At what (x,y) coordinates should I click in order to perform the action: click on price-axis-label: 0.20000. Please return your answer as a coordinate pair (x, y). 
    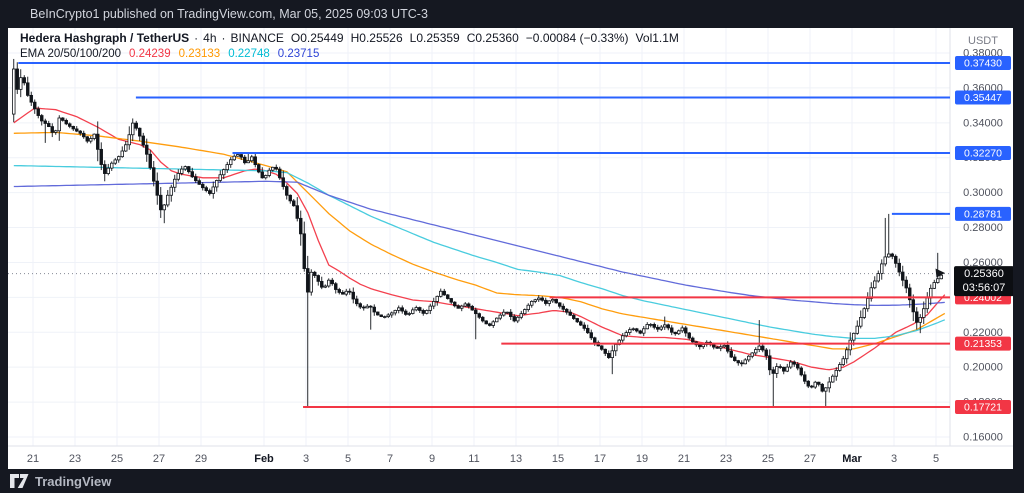
    Looking at the image, I should click on (983, 368).